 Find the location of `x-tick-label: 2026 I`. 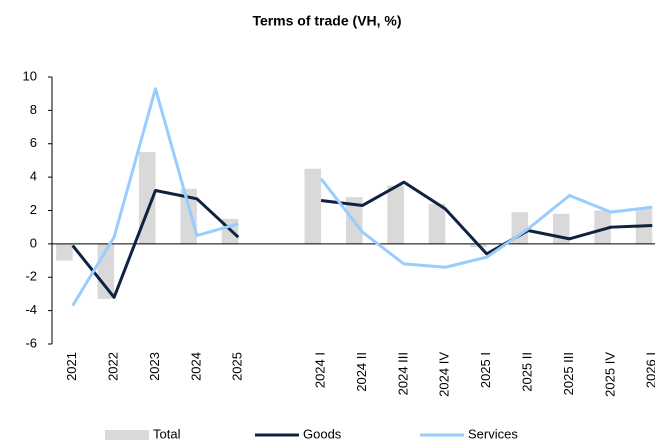

x-tick-label: 2026 I is located at coordinates (649, 370).